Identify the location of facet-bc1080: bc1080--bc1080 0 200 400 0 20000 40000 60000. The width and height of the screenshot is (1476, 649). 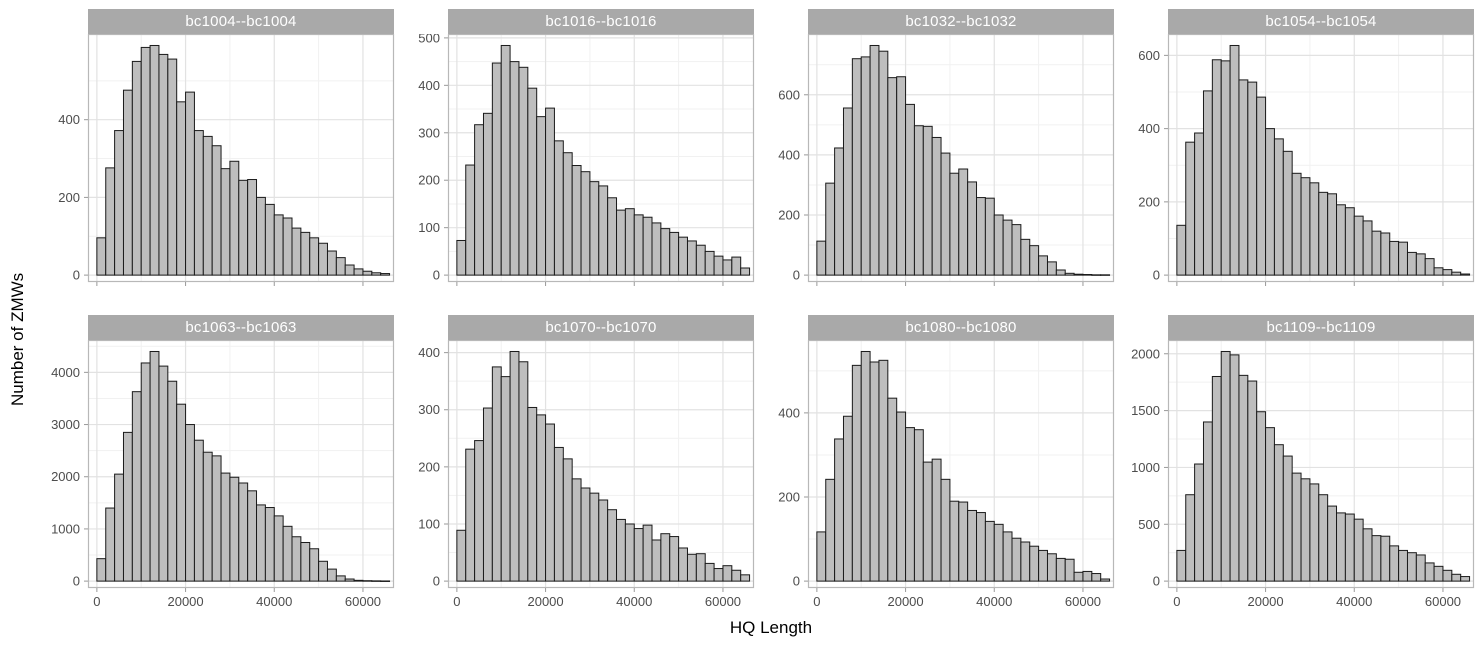
(936, 464).